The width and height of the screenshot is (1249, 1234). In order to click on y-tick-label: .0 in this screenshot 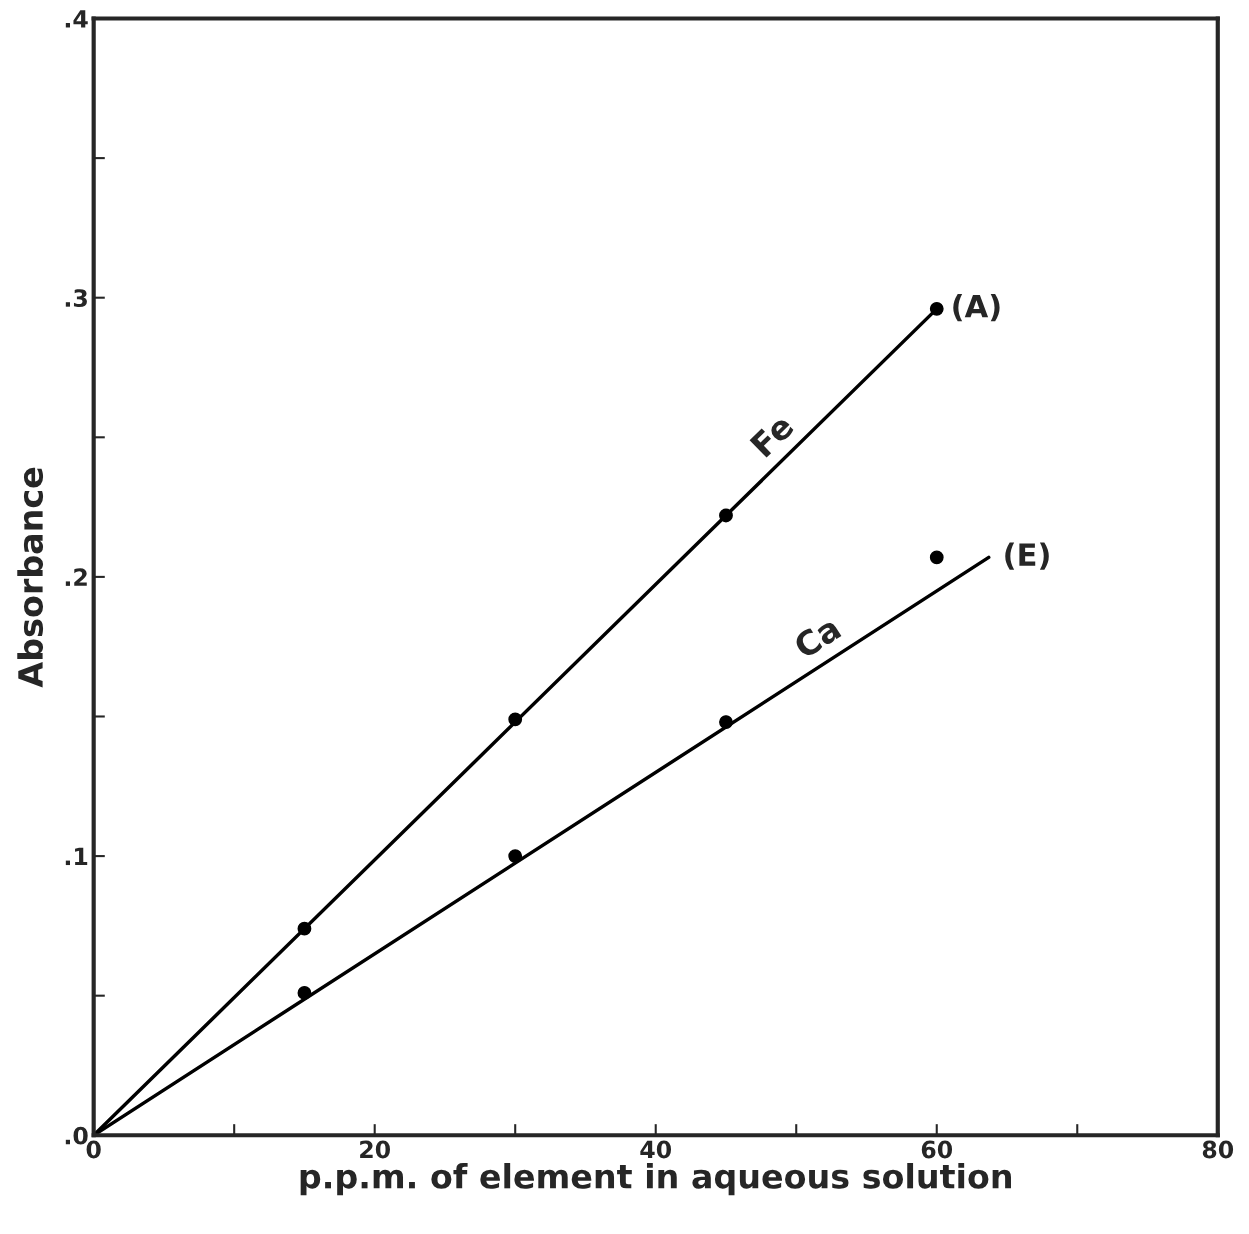, I will do `click(76, 1135)`.